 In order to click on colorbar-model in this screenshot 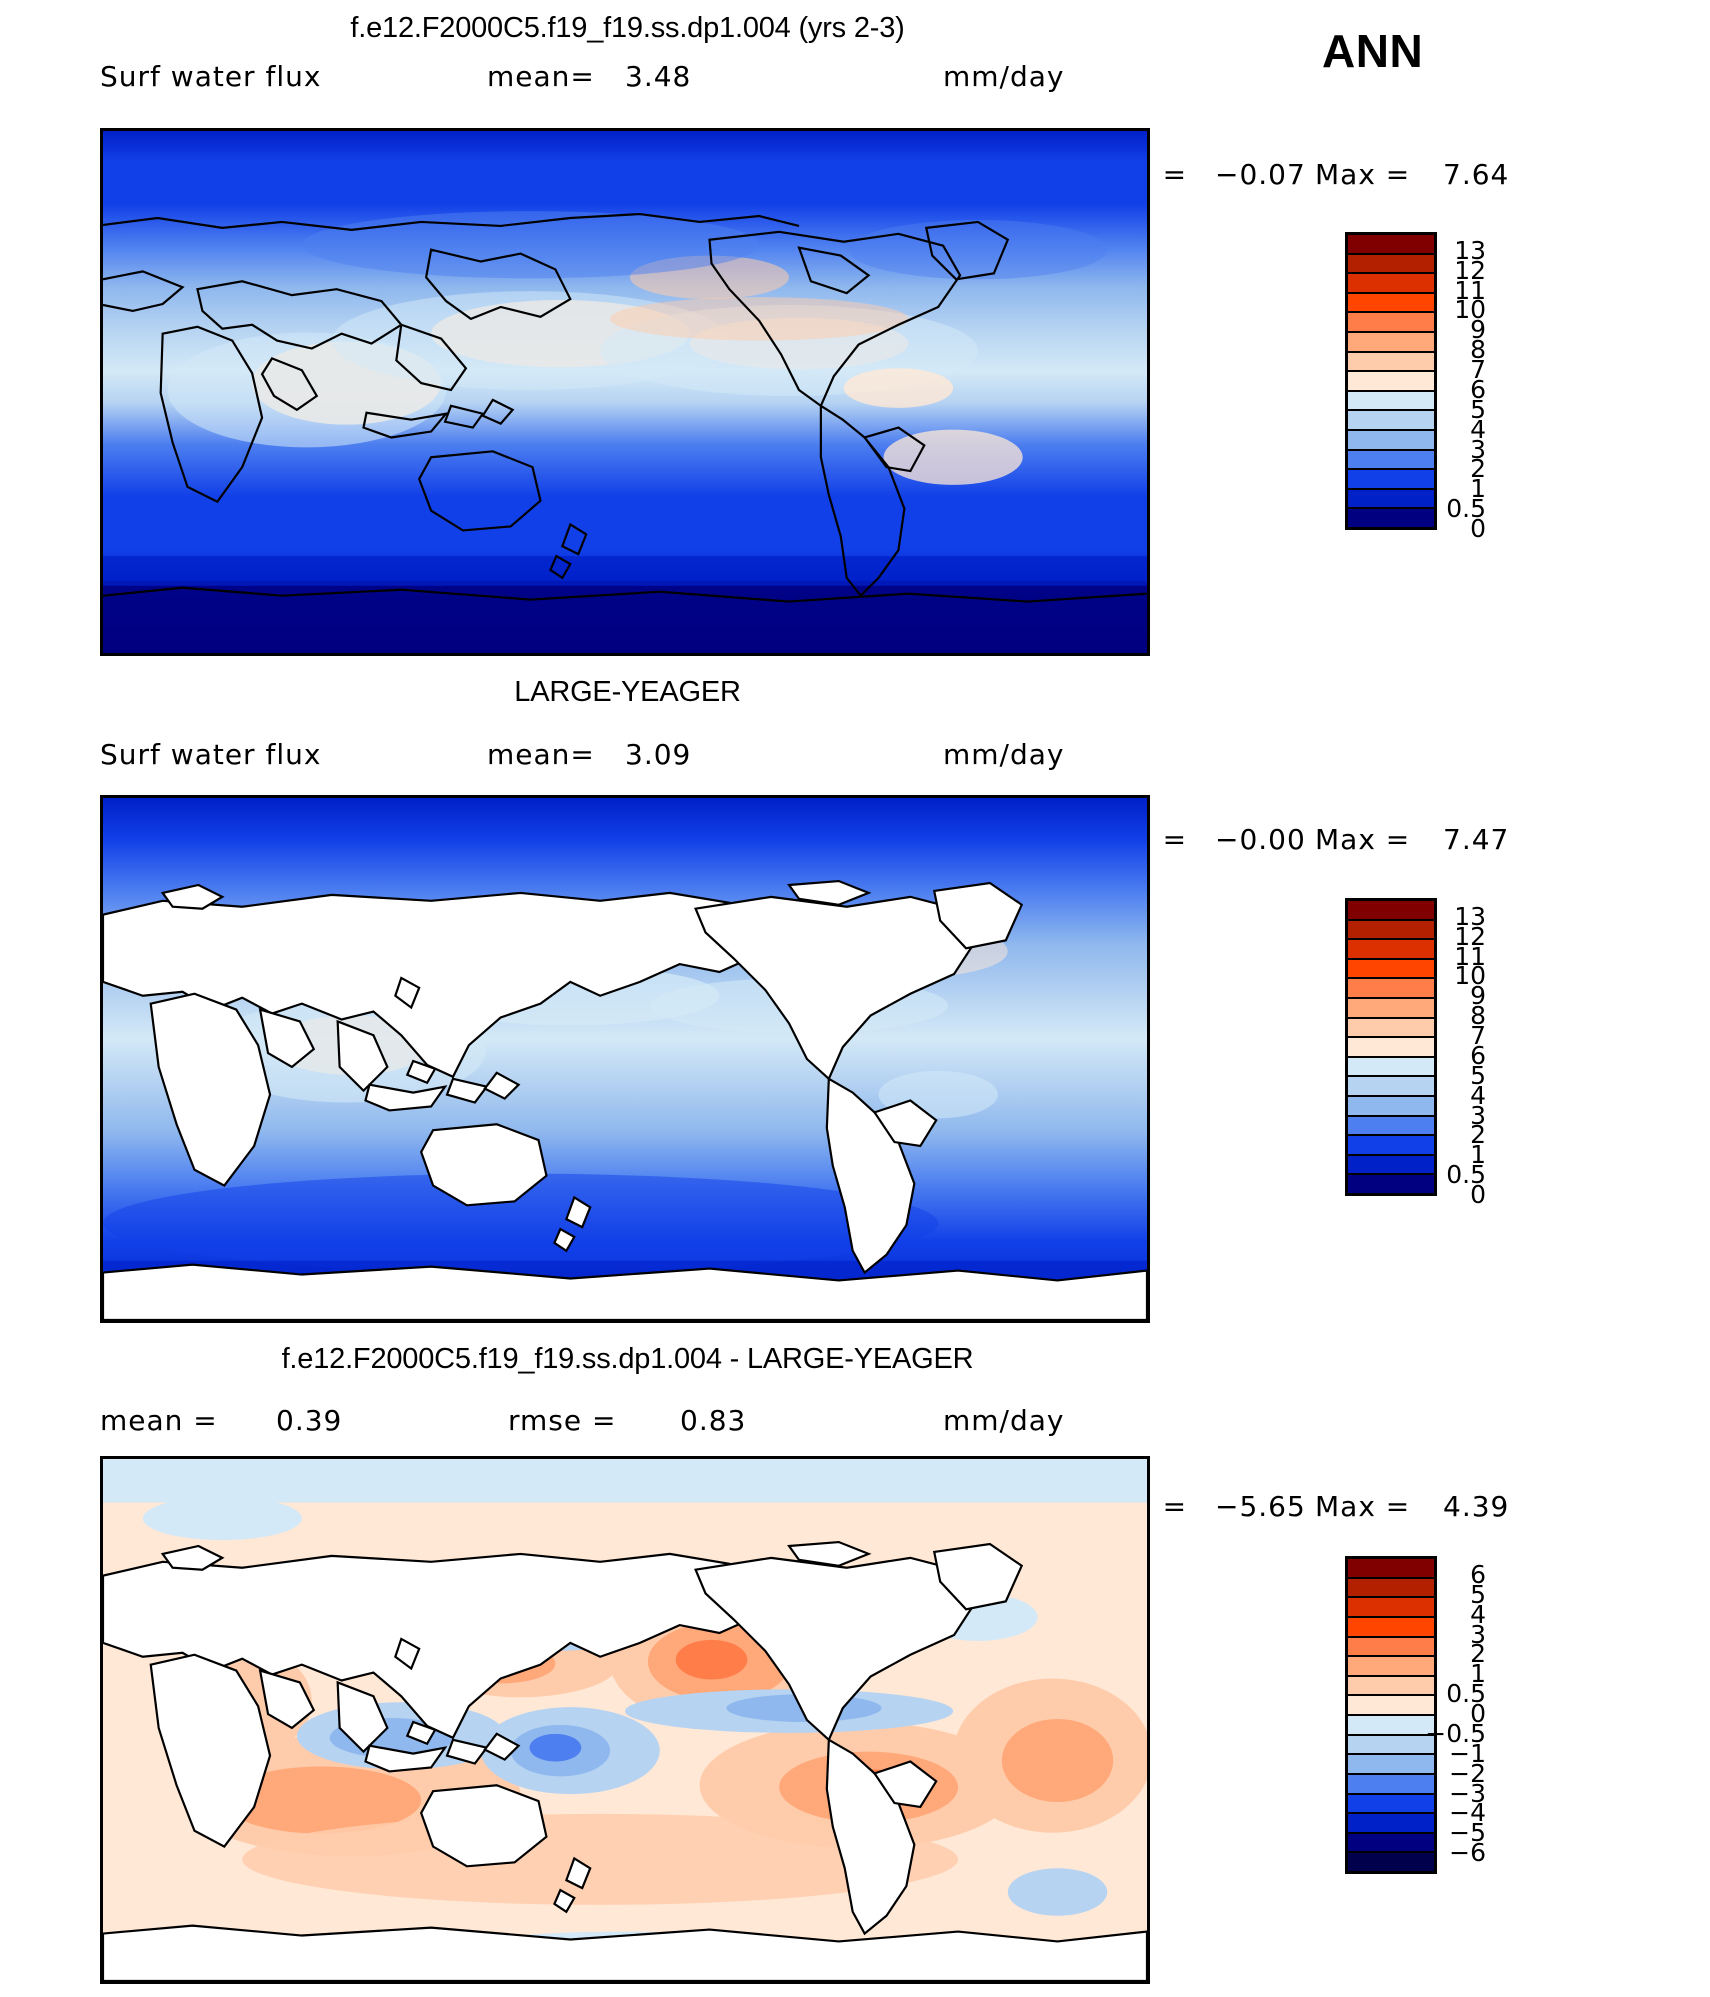, I will do `click(1391, 381)`.